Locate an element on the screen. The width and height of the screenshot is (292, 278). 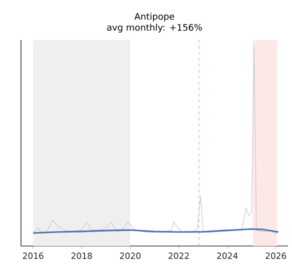
x-tick-label: 2024 is located at coordinates (227, 255).